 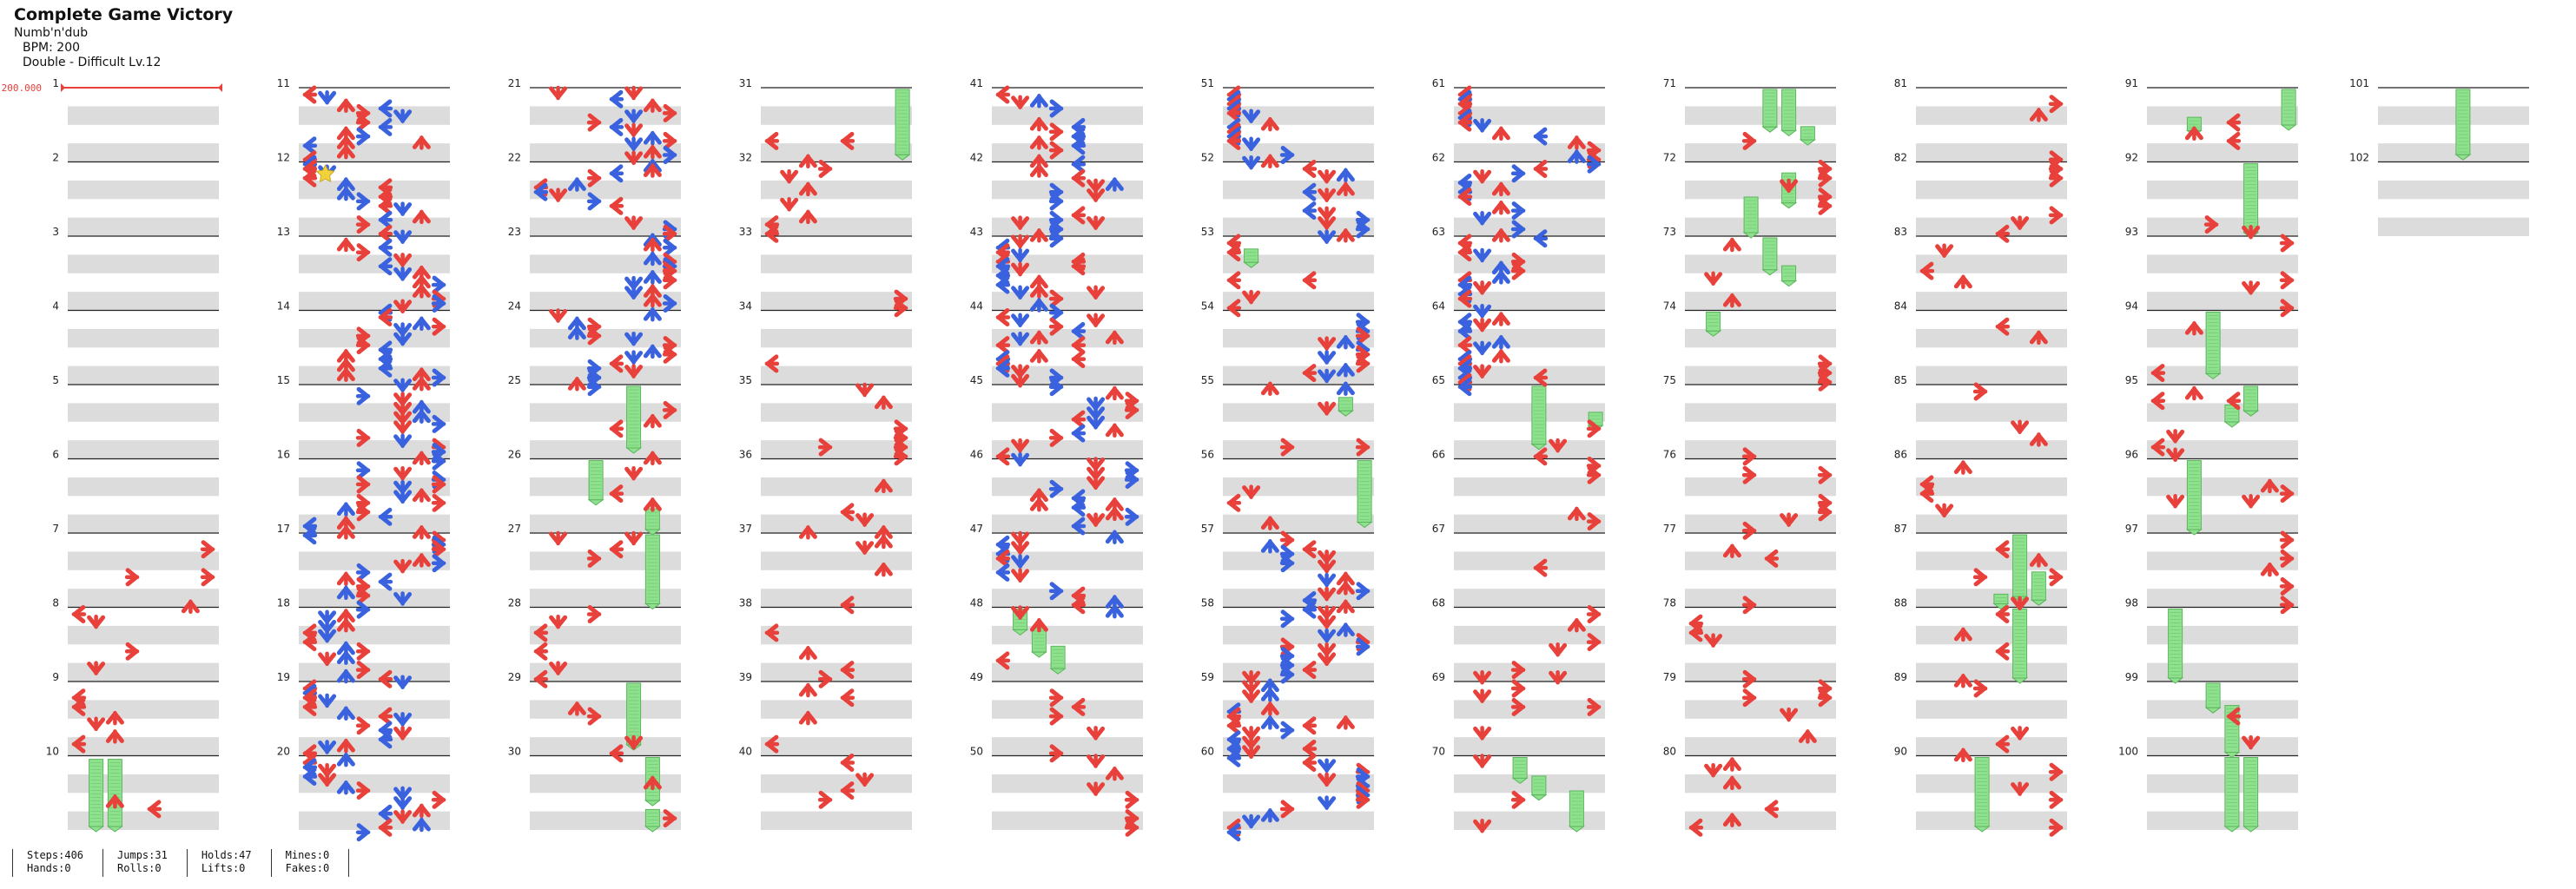 I want to click on measure-number: 34, so click(x=746, y=307).